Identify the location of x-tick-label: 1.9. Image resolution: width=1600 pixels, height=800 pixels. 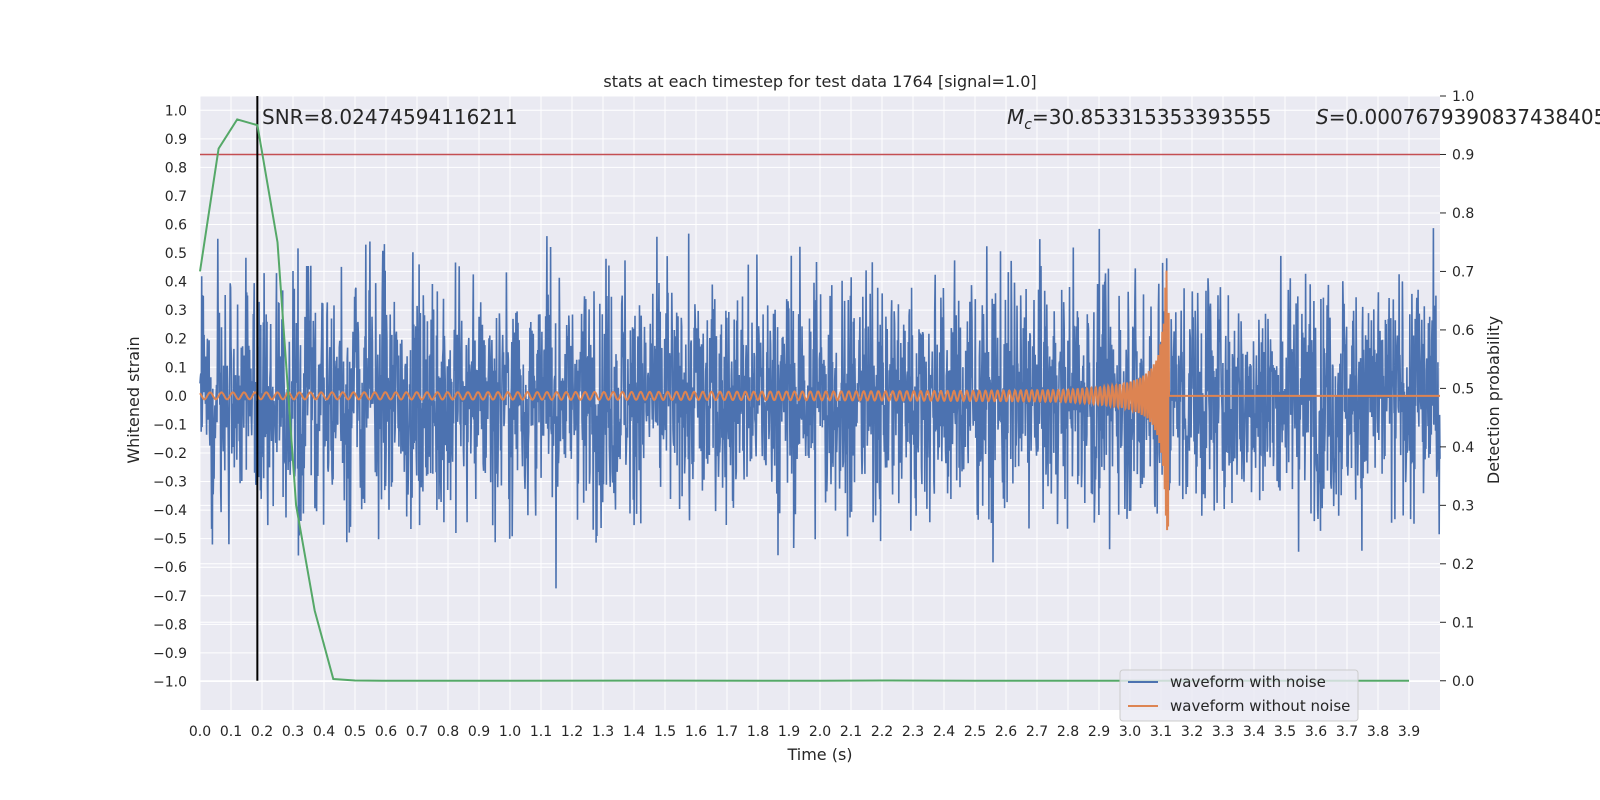
(789, 732).